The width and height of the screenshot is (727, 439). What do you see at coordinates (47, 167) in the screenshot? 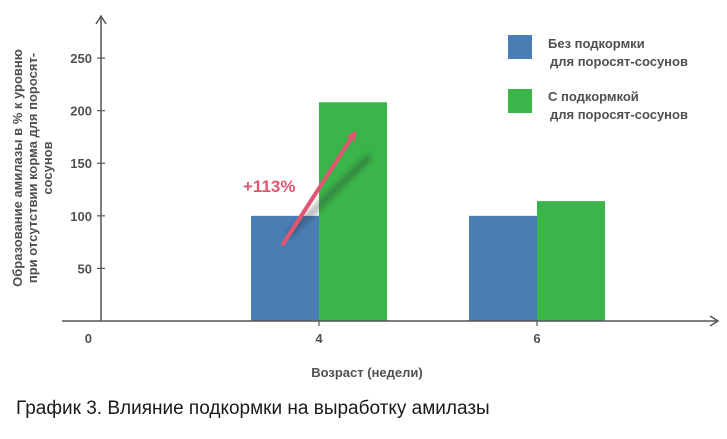
I see `y-axis-title-line-3: сосунов` at bounding box center [47, 167].